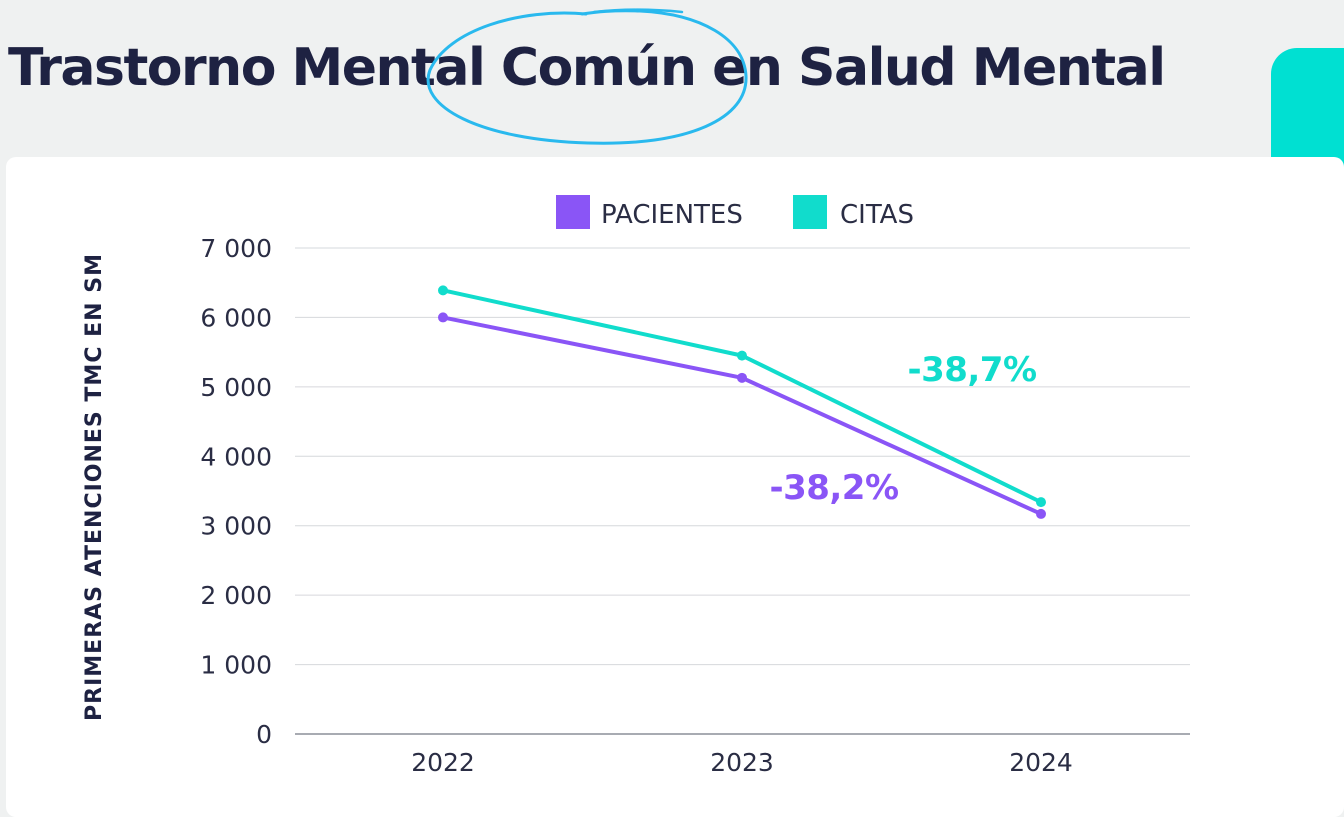 The width and height of the screenshot is (1344, 817). What do you see at coordinates (264, 734) in the screenshot?
I see `y-tick-label: 0` at bounding box center [264, 734].